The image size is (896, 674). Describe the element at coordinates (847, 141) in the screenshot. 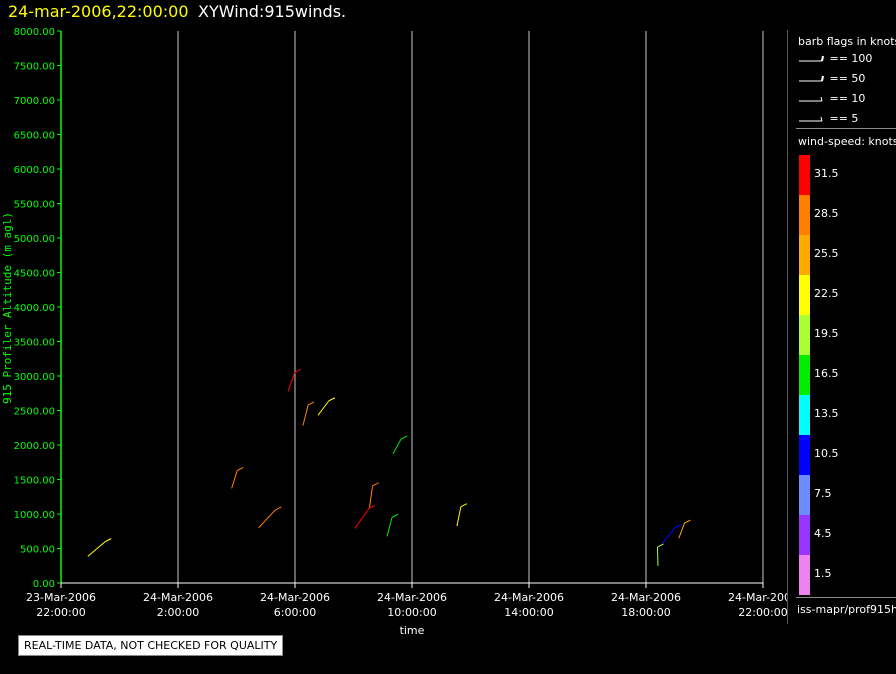

I see `colorbar-title: wind-speed: knots` at that location.